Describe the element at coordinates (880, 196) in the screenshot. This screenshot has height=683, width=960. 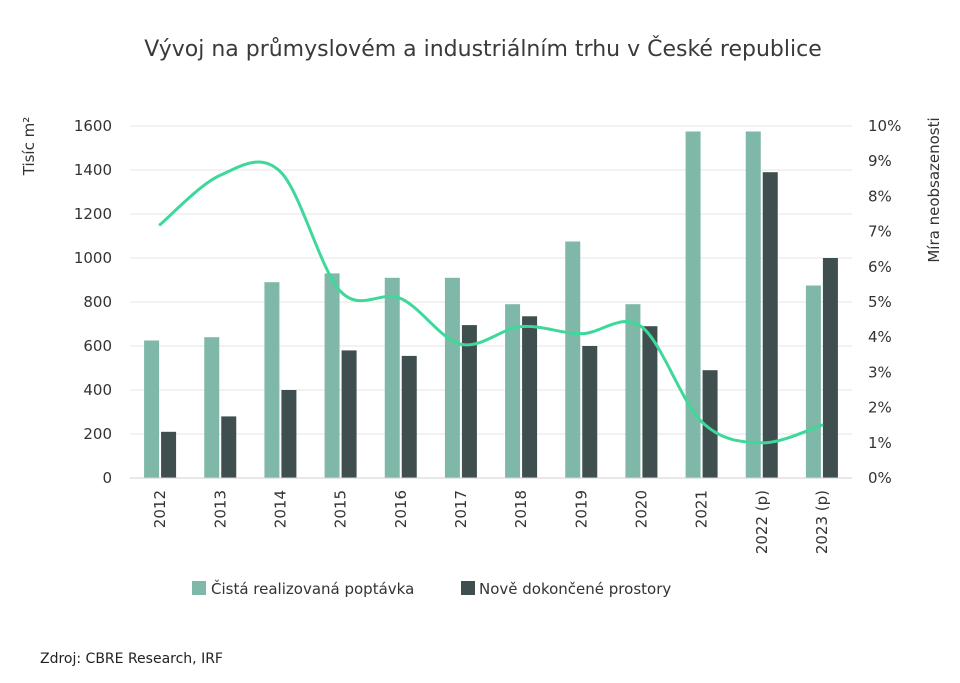
I see `y2-tick-label: 8%` at that location.